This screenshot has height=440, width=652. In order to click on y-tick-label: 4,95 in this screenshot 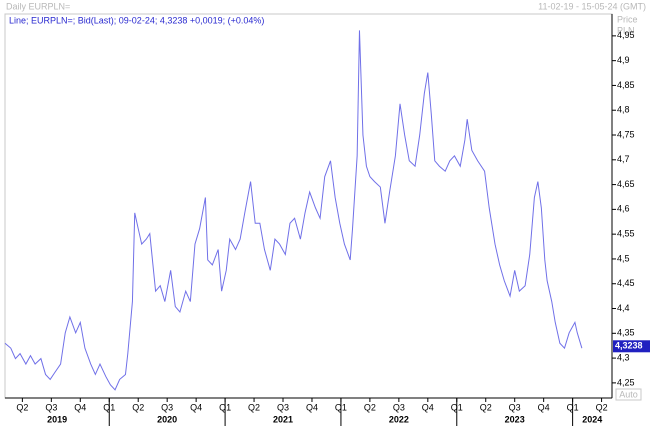, I will do `click(626, 35)`.